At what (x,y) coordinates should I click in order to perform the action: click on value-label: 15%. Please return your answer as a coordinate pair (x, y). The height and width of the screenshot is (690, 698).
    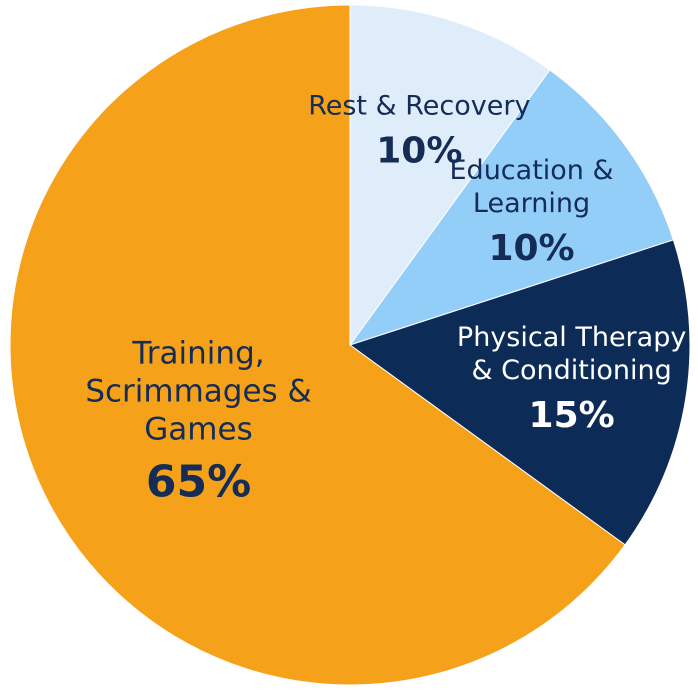
    Looking at the image, I should click on (571, 416).